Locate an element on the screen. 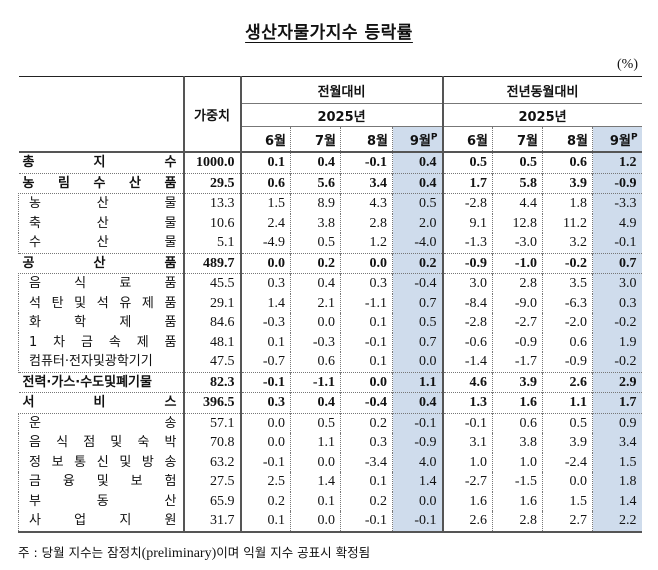 This screenshot has width=658, height=570. mom-cell: 0.6 is located at coordinates (265, 183).